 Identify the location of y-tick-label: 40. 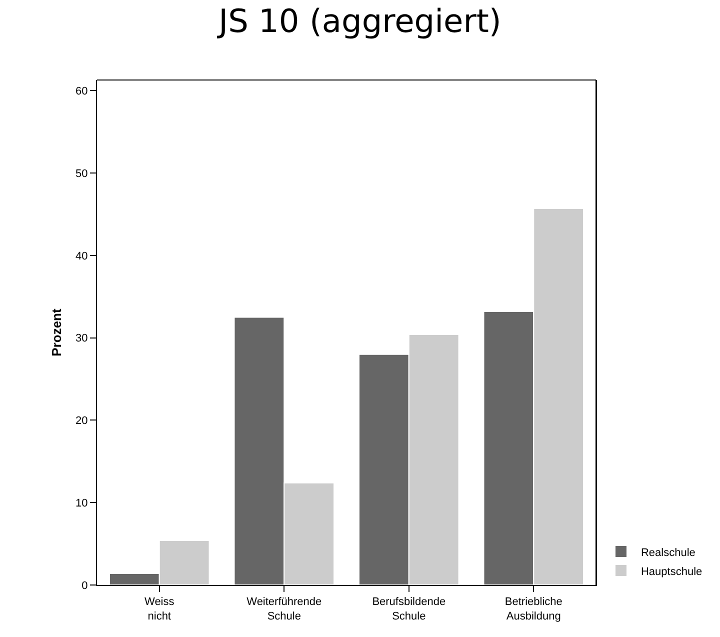
(82, 256).